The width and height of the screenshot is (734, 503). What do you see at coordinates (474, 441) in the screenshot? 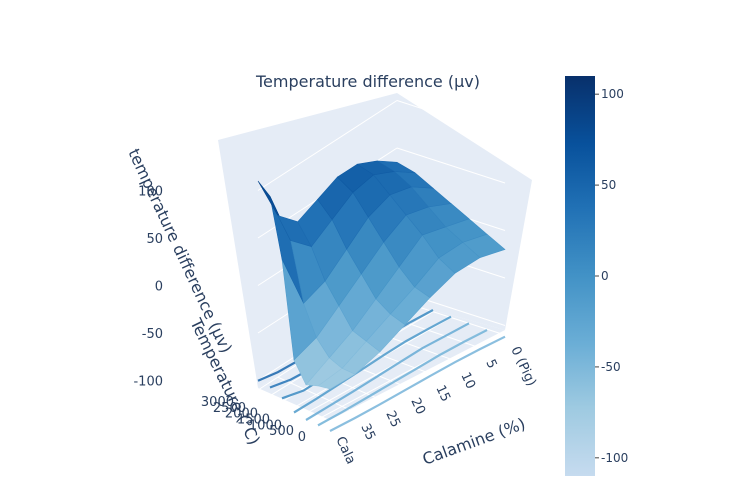
I see `x-axis-title: Calamine (%)` at bounding box center [474, 441].